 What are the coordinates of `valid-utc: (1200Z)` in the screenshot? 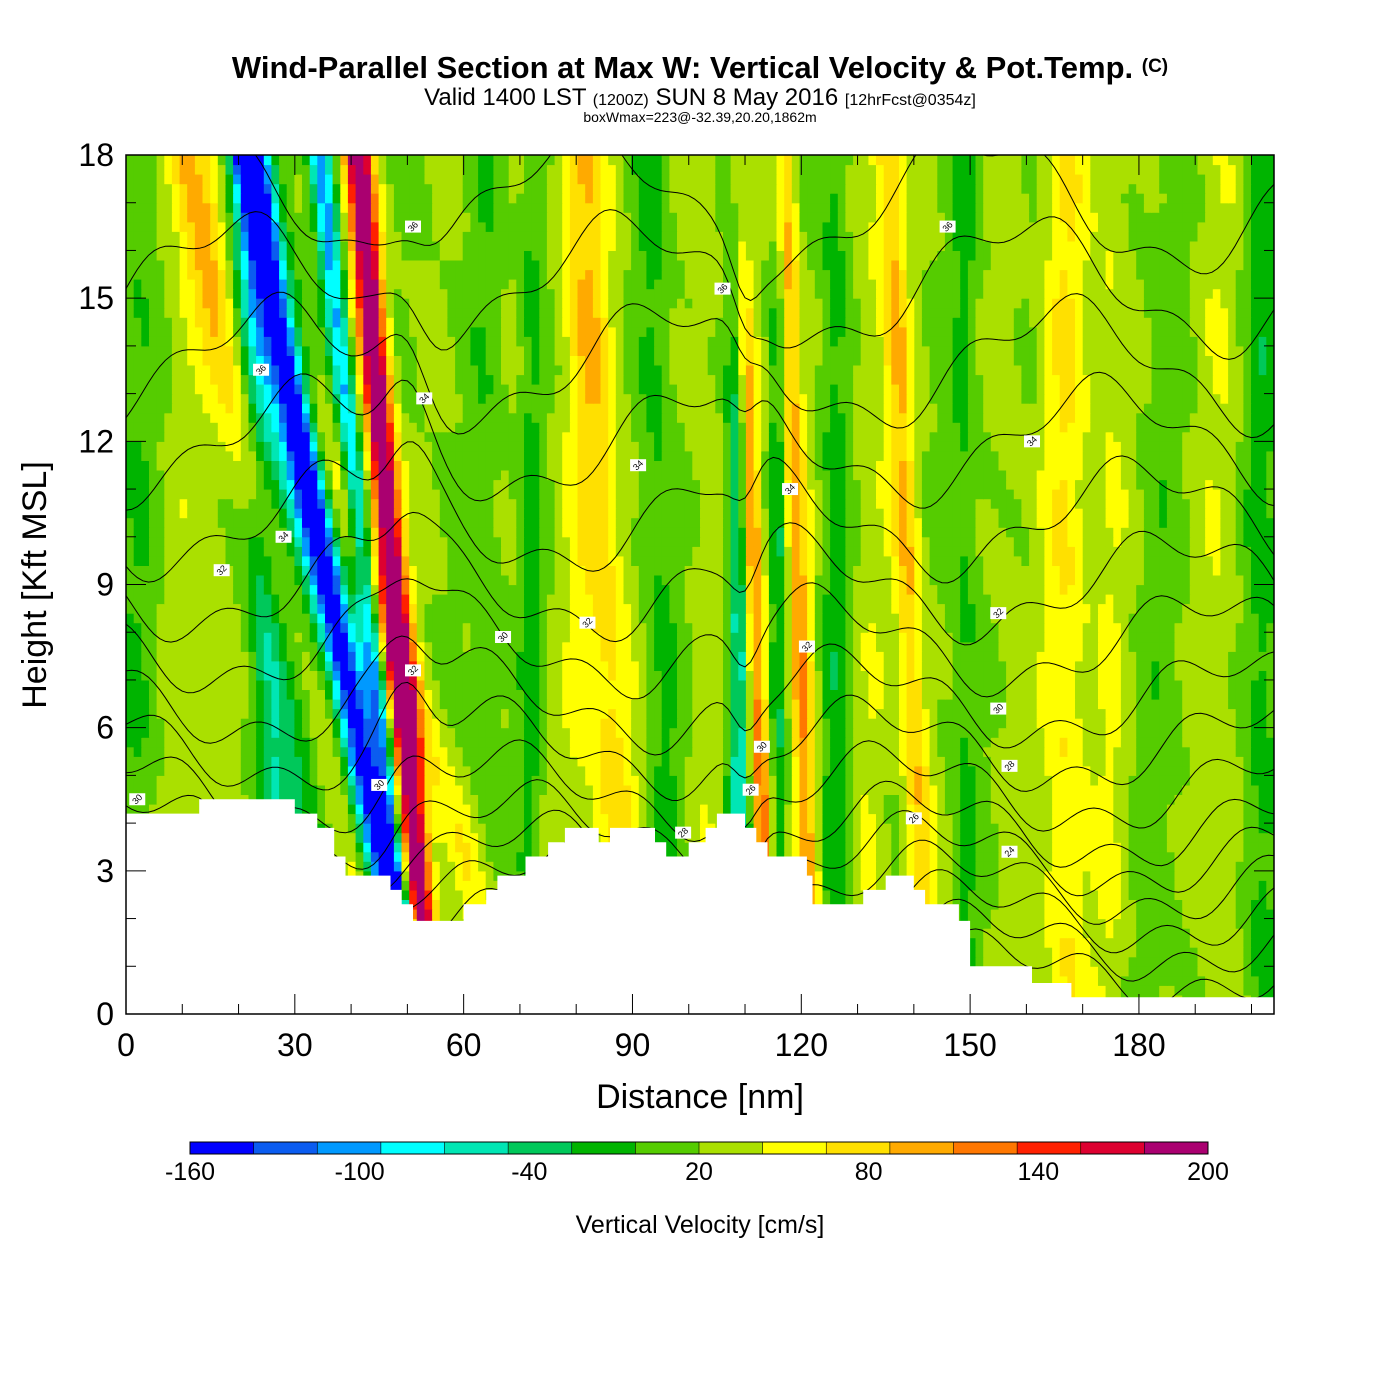 It's located at (620, 100).